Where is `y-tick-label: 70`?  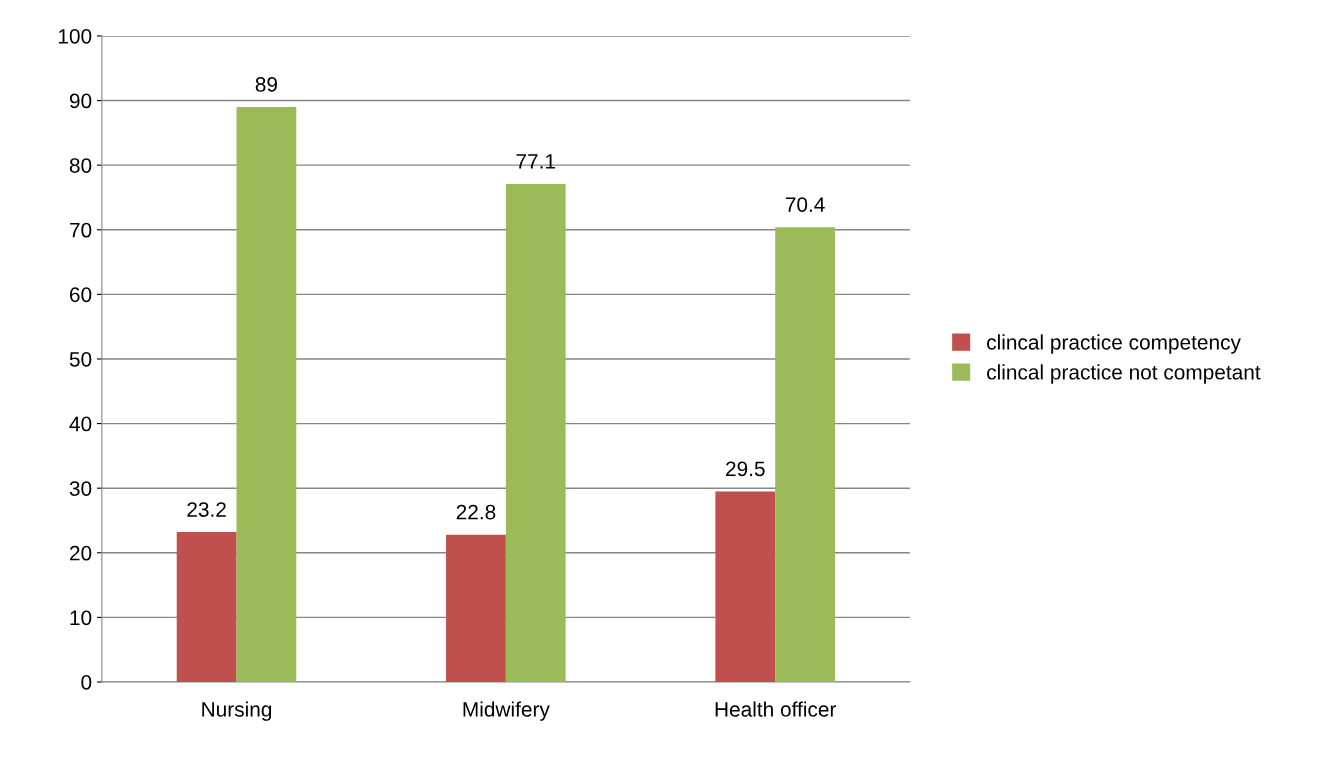
y-tick-label: 70 is located at coordinates (81, 230).